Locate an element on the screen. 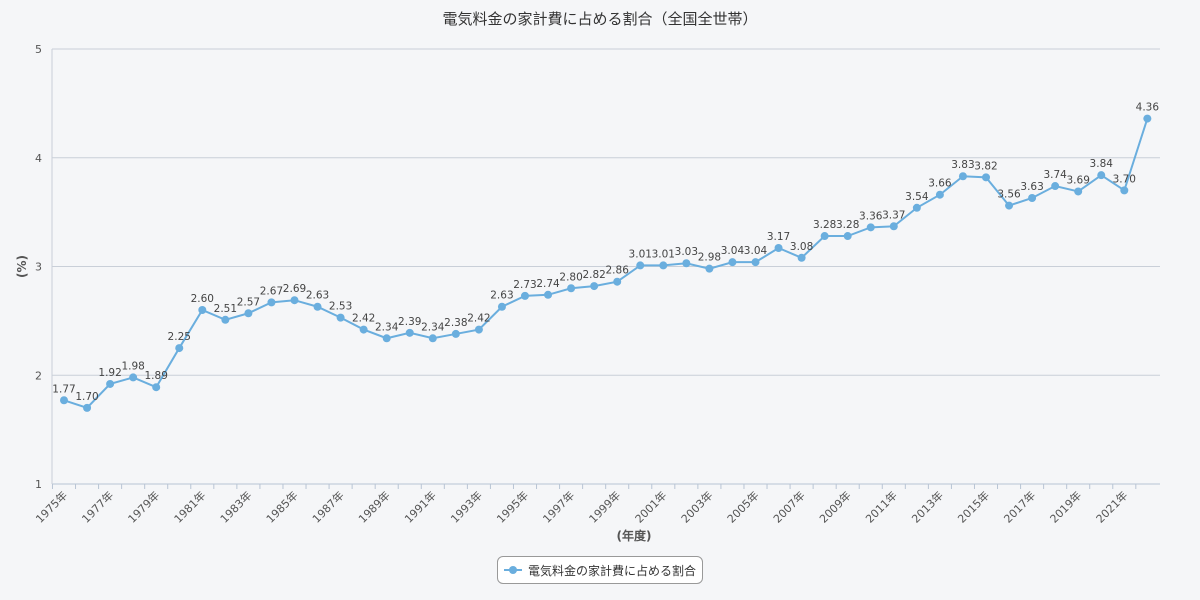 Image resolution: width=1200 pixels, height=600 pixels. data-label: 2.38 is located at coordinates (455, 323).